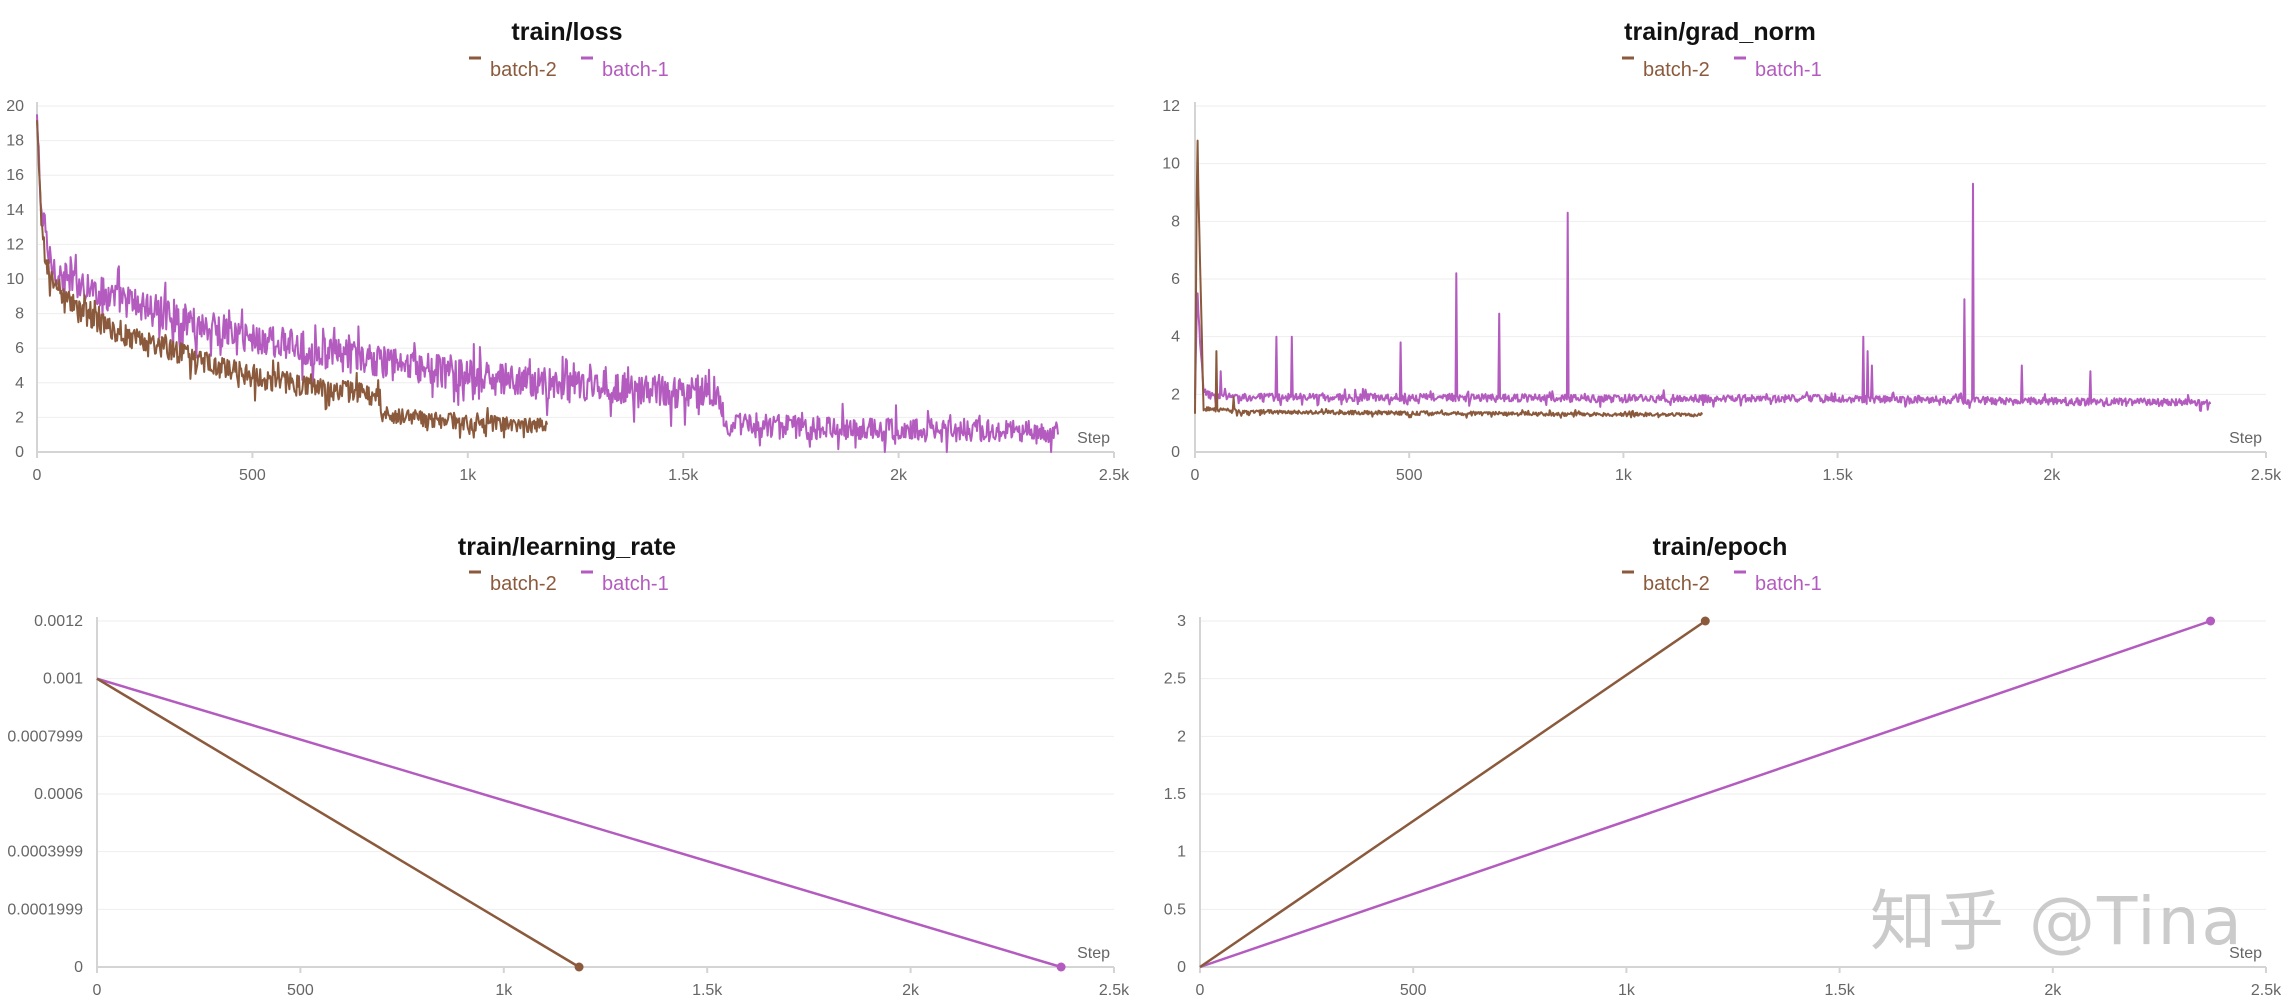  I want to click on y-tick-label: 0.0012, so click(58, 621).